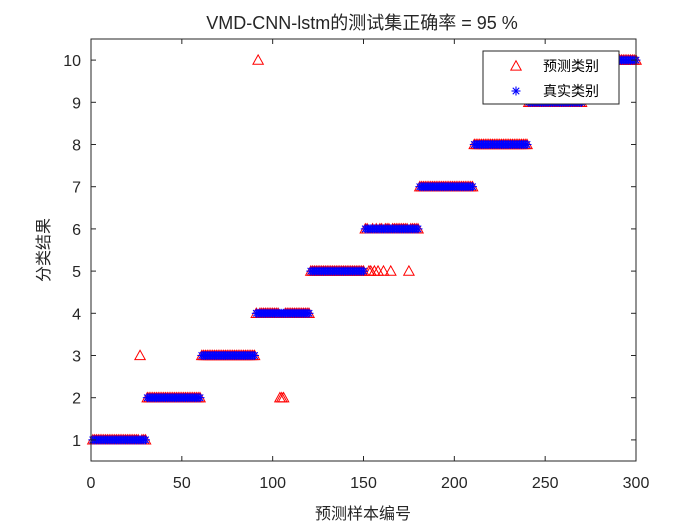 The height and width of the screenshot is (525, 700). I want to click on y-tick-label: 9, so click(76, 103).